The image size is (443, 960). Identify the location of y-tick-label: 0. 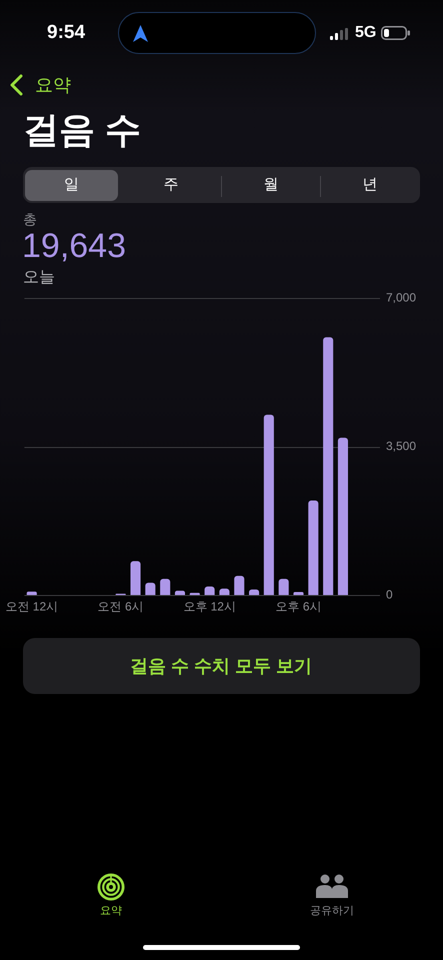
(389, 594).